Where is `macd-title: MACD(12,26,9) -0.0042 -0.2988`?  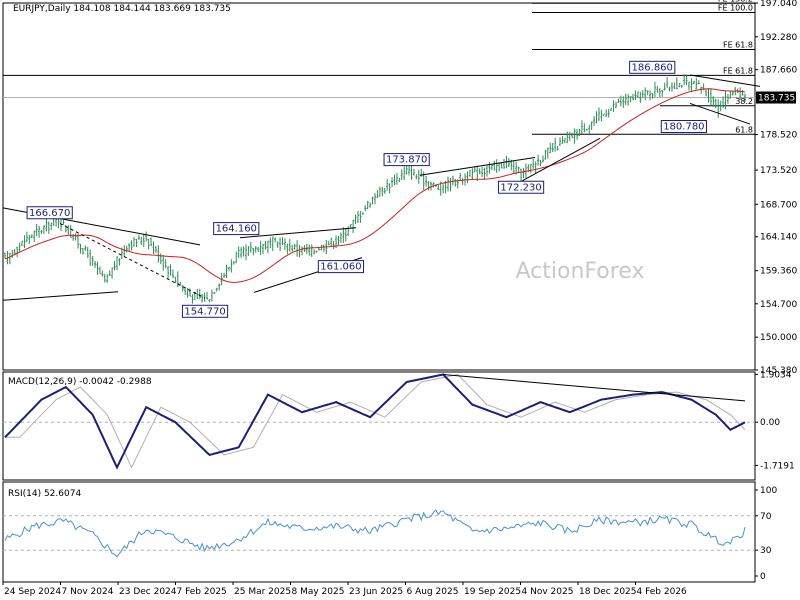
macd-title: MACD(12,26,9) -0.0042 -0.2988 is located at coordinates (80, 382).